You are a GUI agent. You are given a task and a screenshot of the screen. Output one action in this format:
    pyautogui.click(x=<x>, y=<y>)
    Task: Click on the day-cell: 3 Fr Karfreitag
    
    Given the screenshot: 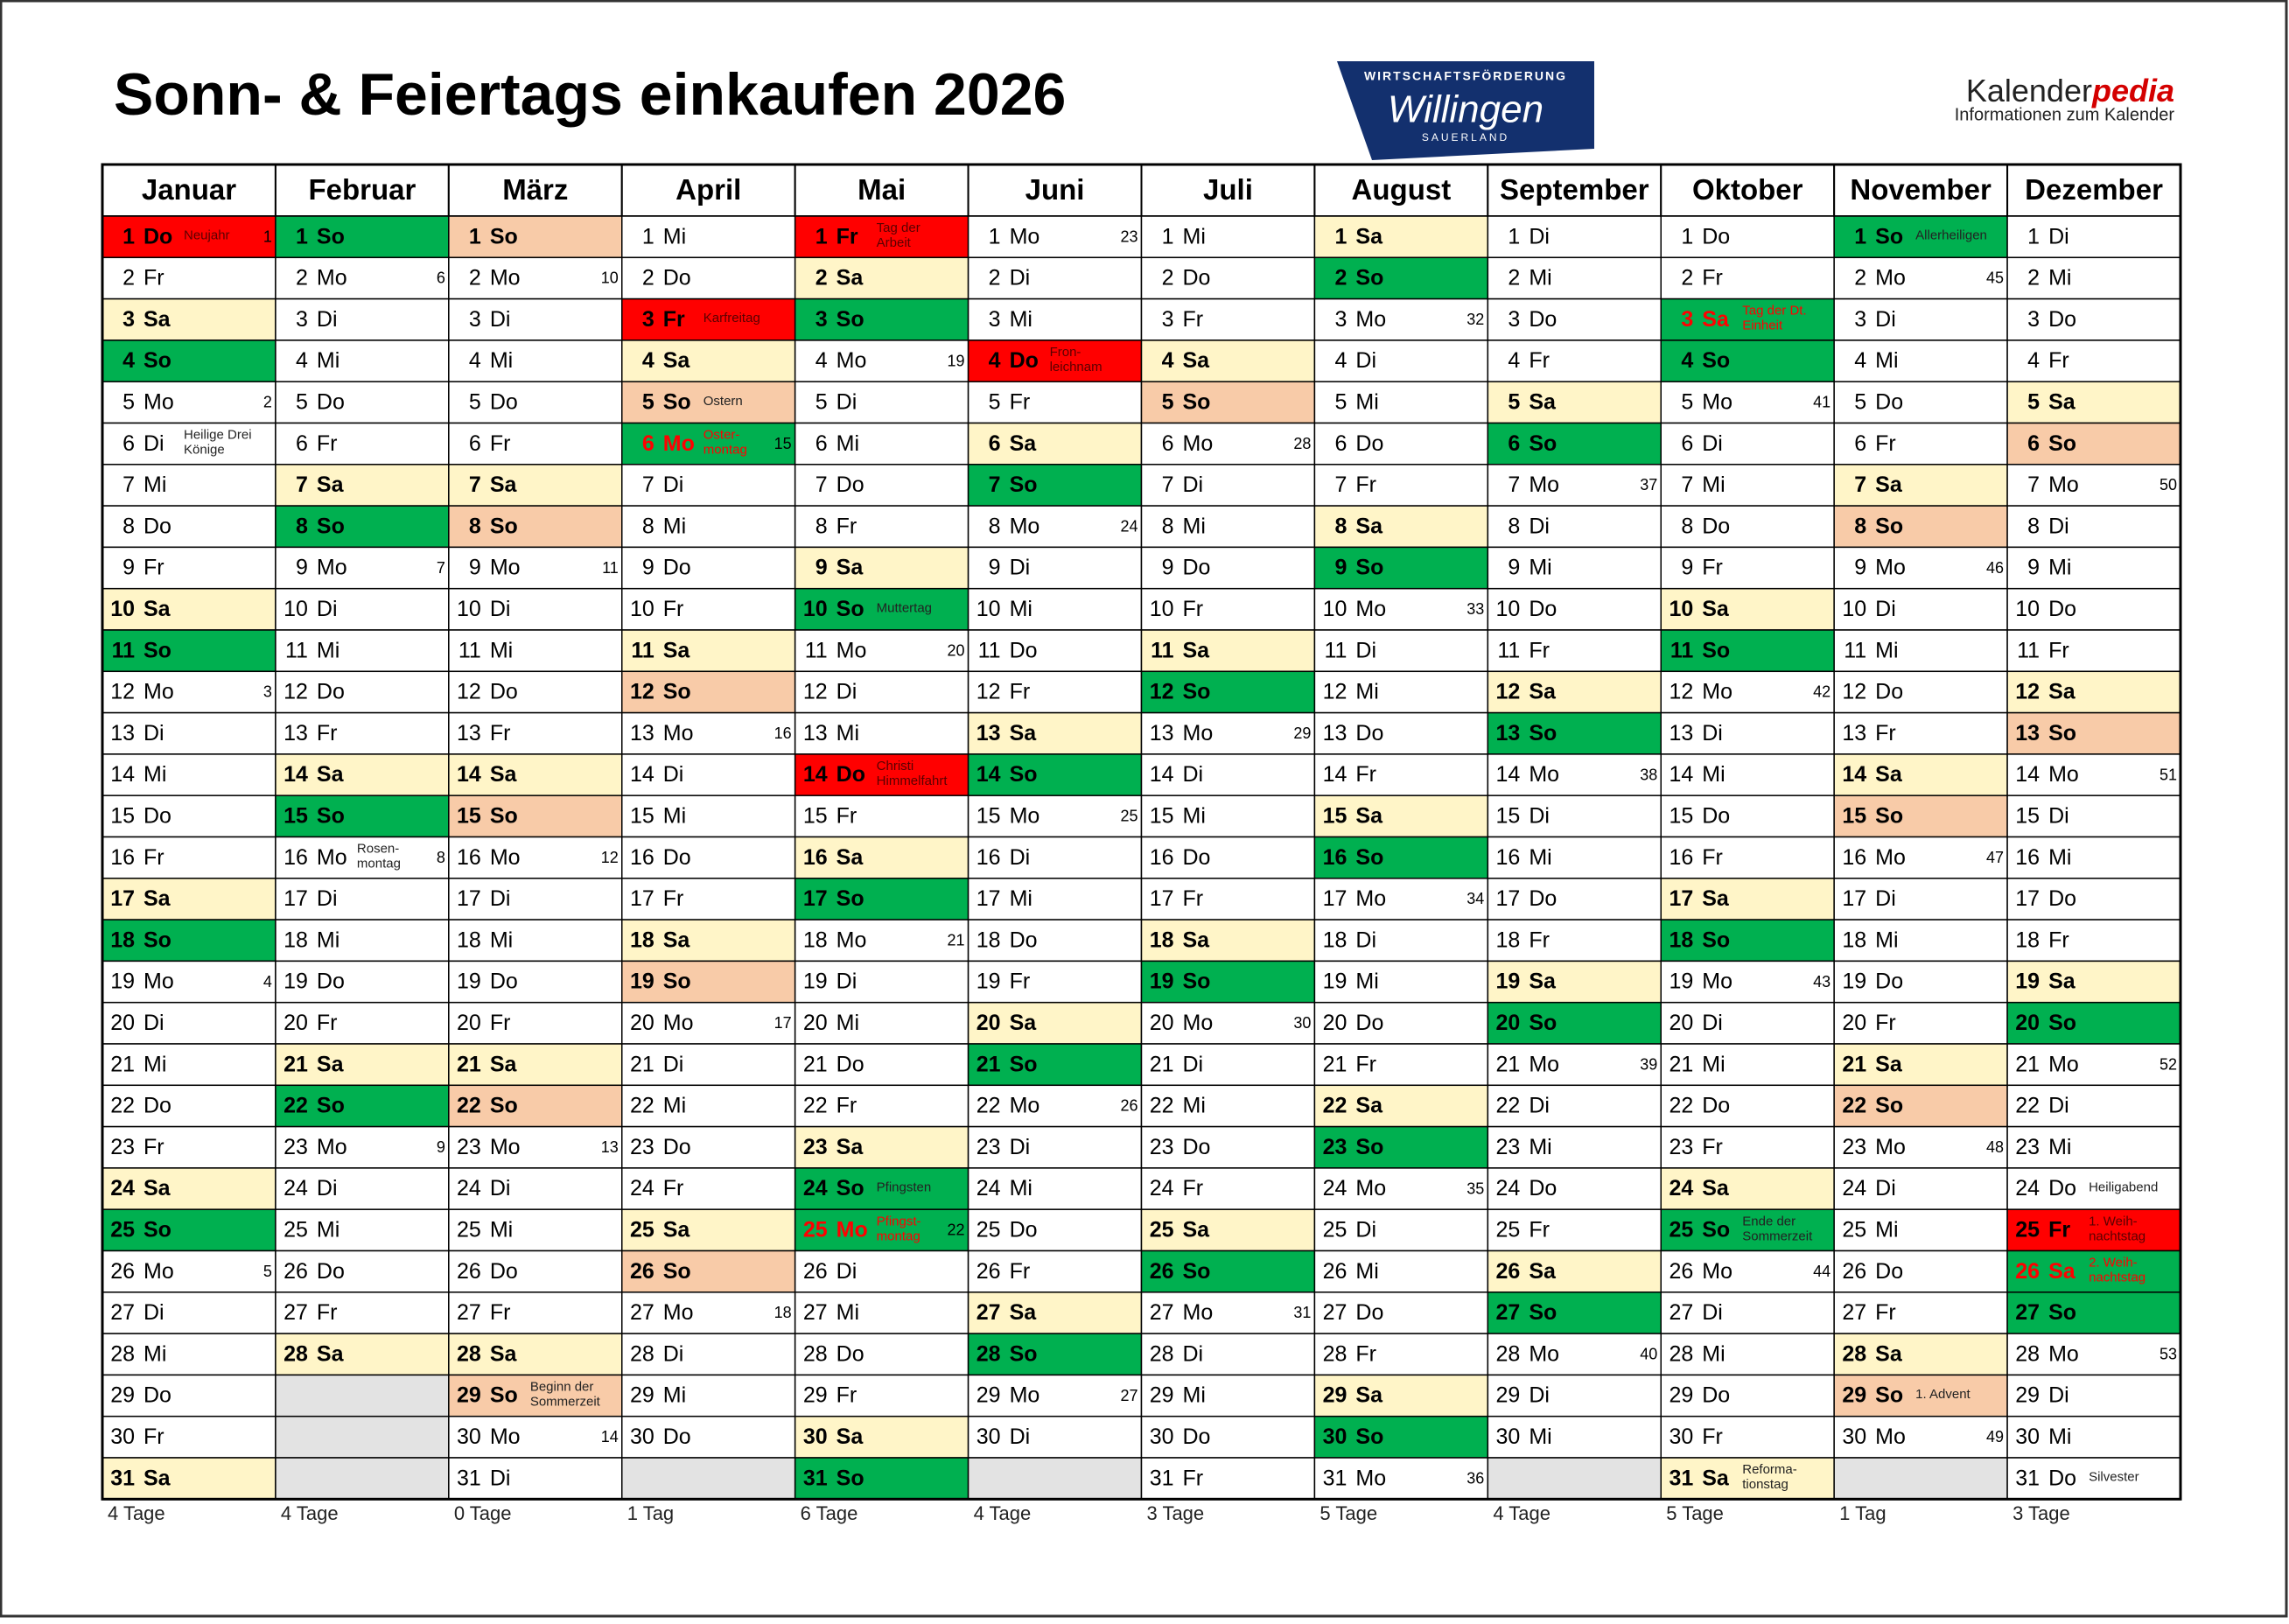 What is the action you would take?
    pyautogui.click(x=708, y=319)
    